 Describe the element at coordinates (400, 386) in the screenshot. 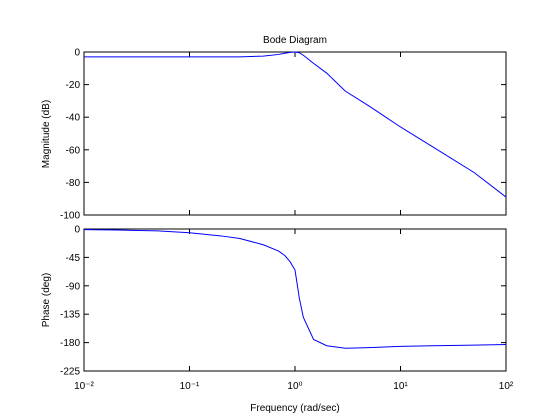

I see `x-tick-label: 10¹` at that location.